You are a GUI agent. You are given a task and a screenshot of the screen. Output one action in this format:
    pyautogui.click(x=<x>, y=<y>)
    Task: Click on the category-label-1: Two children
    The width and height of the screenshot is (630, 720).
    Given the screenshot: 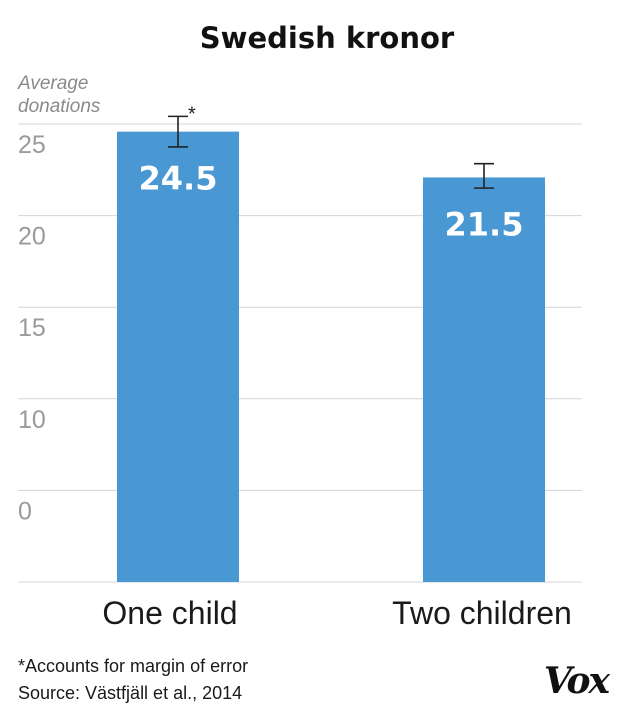 What is the action you would take?
    pyautogui.click(x=482, y=613)
    